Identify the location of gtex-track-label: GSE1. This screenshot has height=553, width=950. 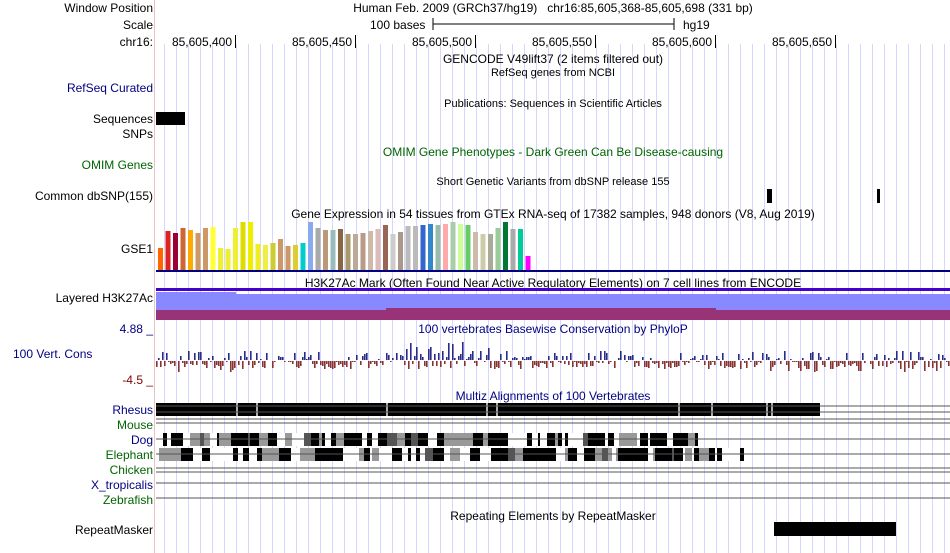
(136, 249).